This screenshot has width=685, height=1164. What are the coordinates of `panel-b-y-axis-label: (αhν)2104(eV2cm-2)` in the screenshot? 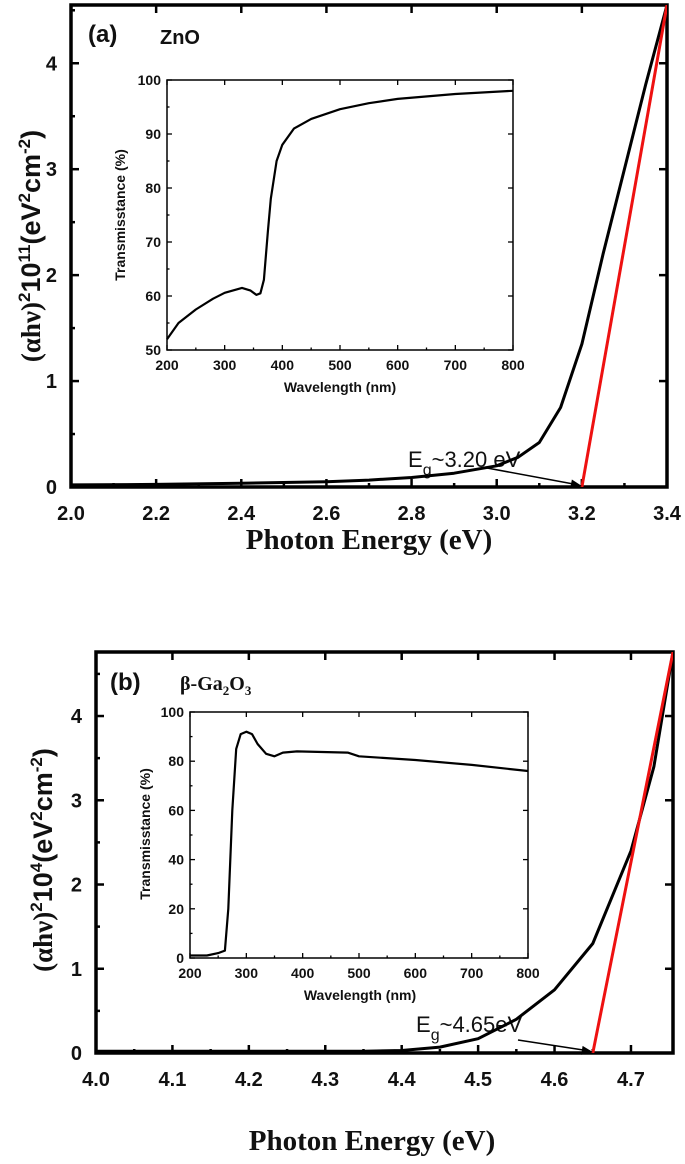 It's located at (42, 860).